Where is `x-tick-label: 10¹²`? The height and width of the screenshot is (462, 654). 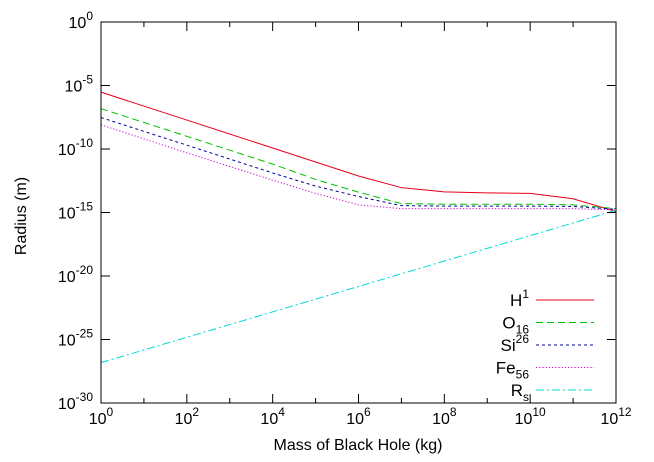
x-tick-label: 10¹² is located at coordinates (615, 416).